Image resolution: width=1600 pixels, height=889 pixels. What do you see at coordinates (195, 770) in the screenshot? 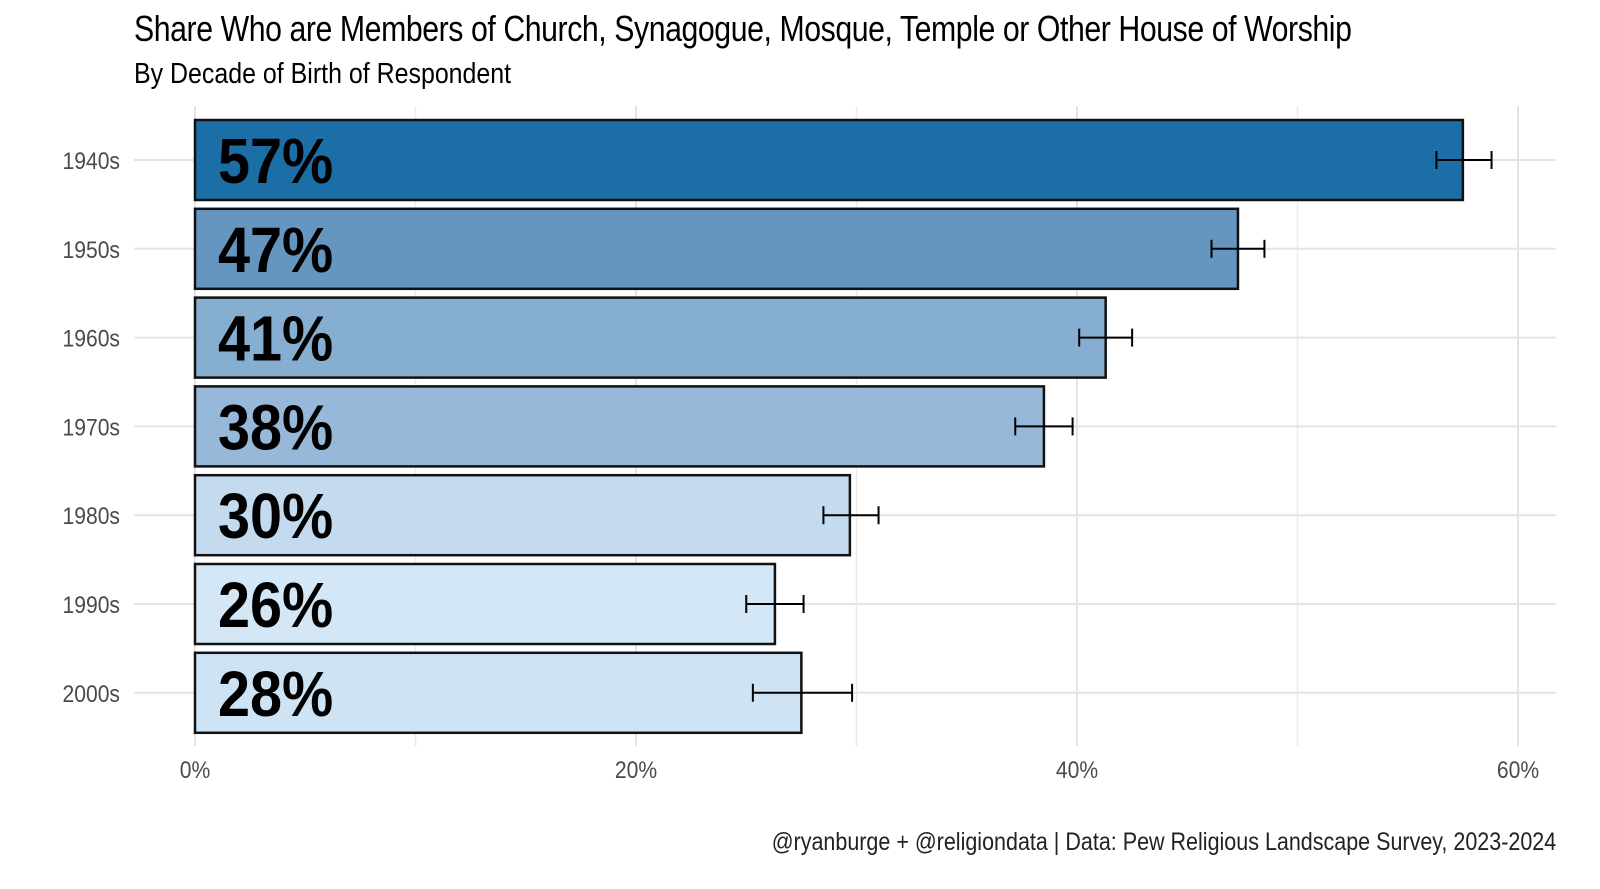
I see `x-tick-label: 0%` at bounding box center [195, 770].